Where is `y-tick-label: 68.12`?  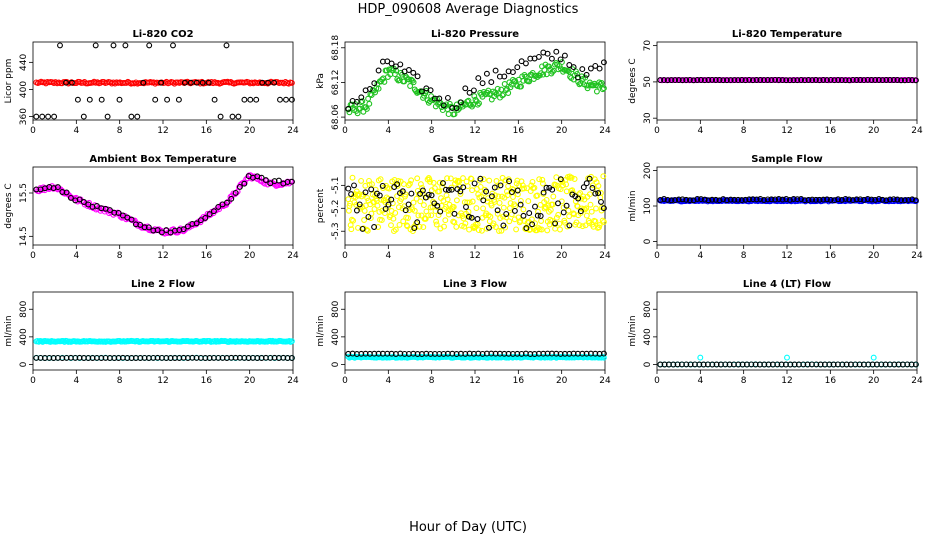 y-tick-label: 68.12 is located at coordinates (336, 83).